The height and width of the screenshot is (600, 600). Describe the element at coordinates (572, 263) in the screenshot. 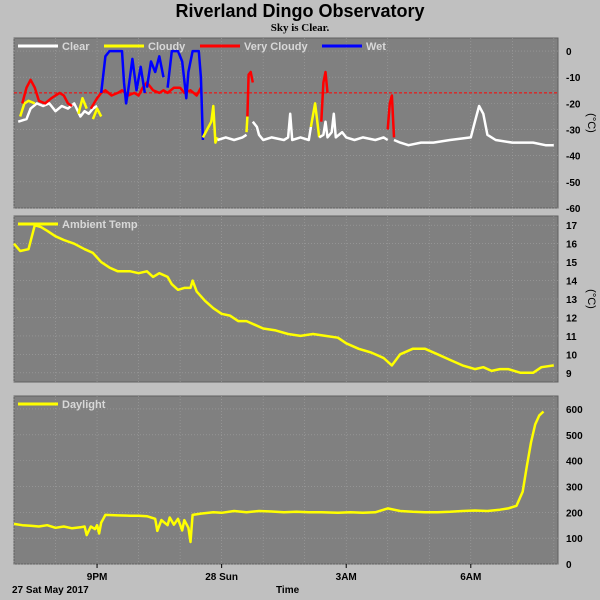

I see `ambient-ytick-label: 15` at that location.